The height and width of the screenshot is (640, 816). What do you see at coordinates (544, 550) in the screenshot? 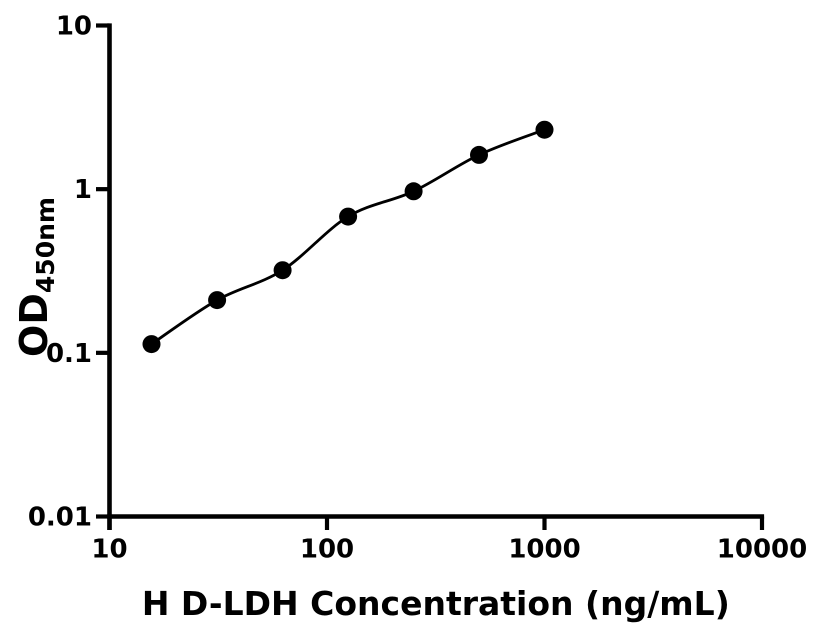
I see `x-tick-label: 1000` at bounding box center [544, 550].